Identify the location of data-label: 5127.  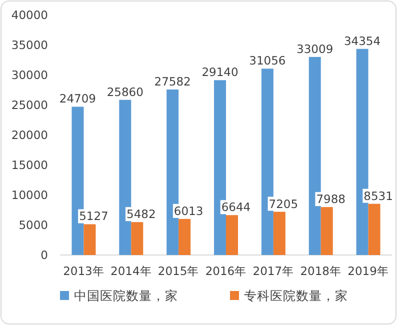
(93, 216).